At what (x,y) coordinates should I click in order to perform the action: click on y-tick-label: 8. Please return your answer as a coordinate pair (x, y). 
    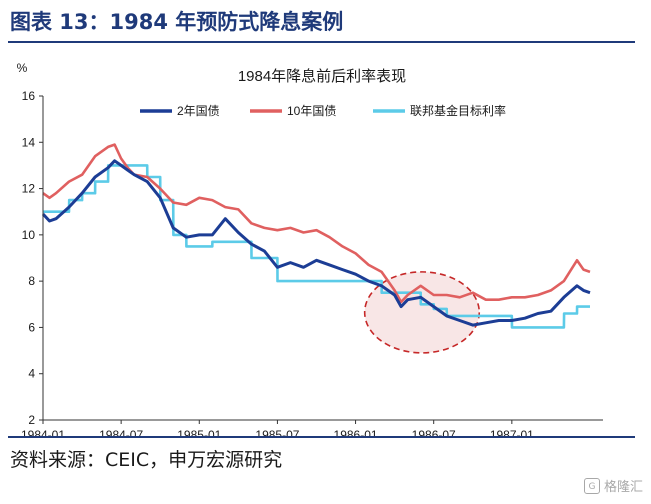
    Looking at the image, I should click on (31, 281).